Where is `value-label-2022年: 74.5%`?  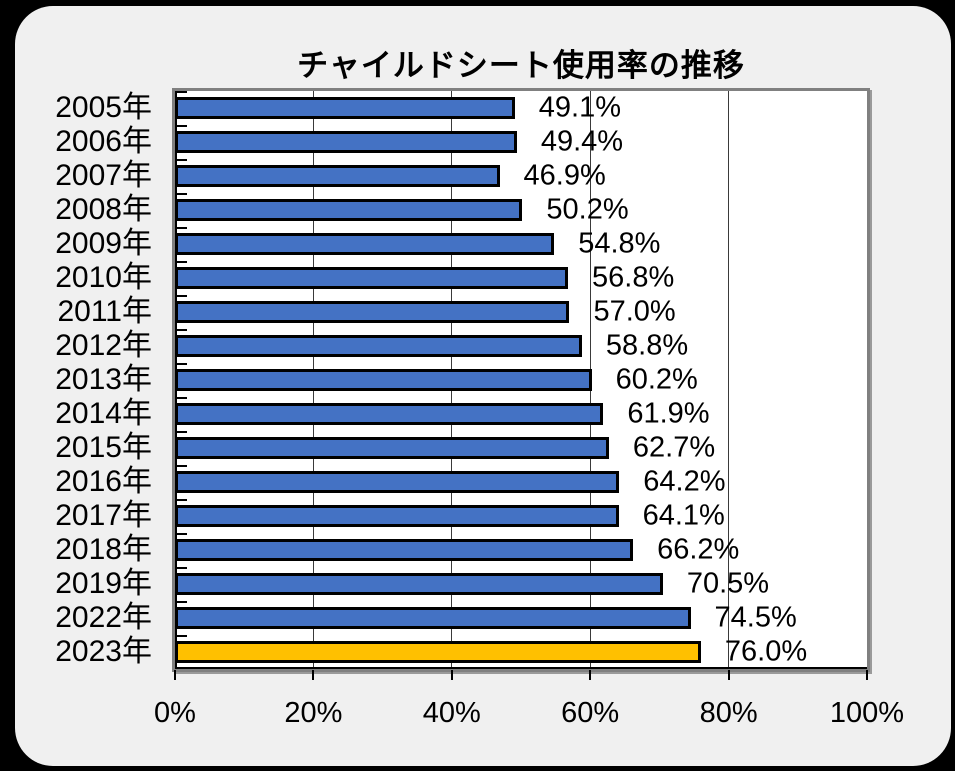
value-label-2022年: 74.5% is located at coordinates (755, 617).